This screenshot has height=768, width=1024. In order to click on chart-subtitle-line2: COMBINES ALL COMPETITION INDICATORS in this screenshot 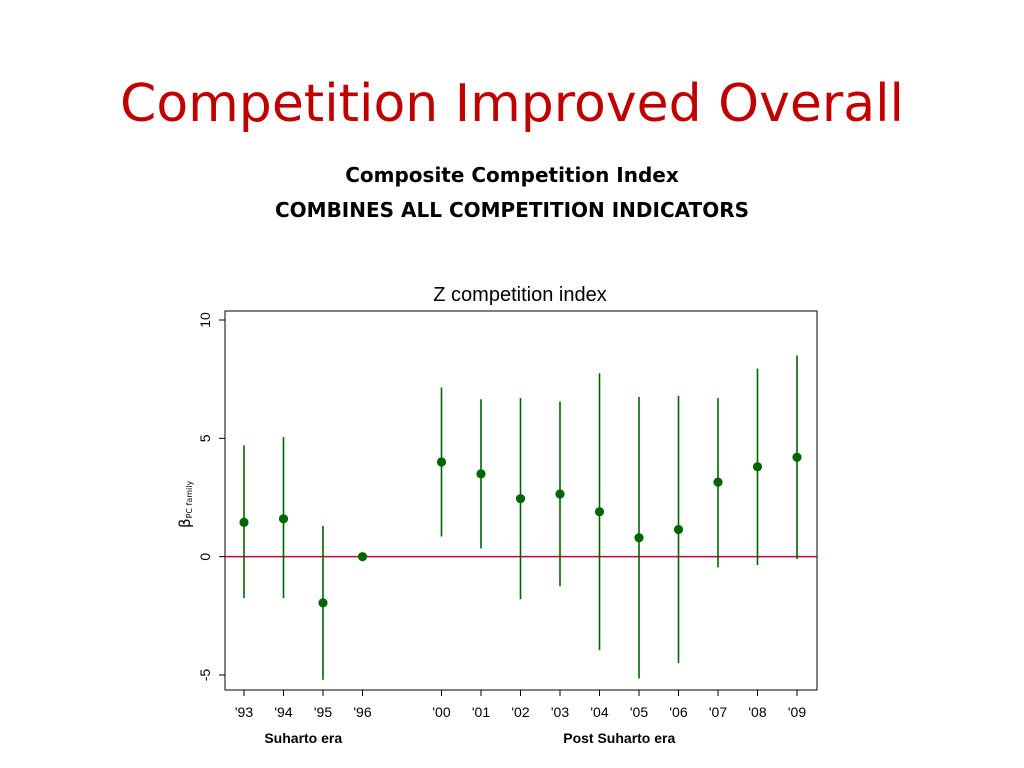, I will do `click(511, 210)`.